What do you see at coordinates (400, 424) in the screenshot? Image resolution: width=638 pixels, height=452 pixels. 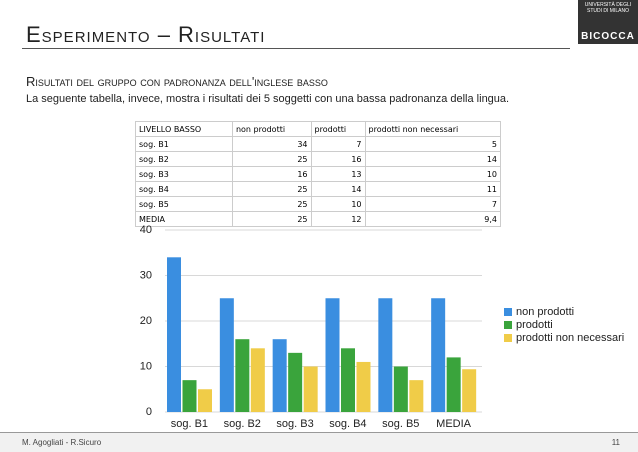 I see `x-tick-label: sog. B5` at bounding box center [400, 424].